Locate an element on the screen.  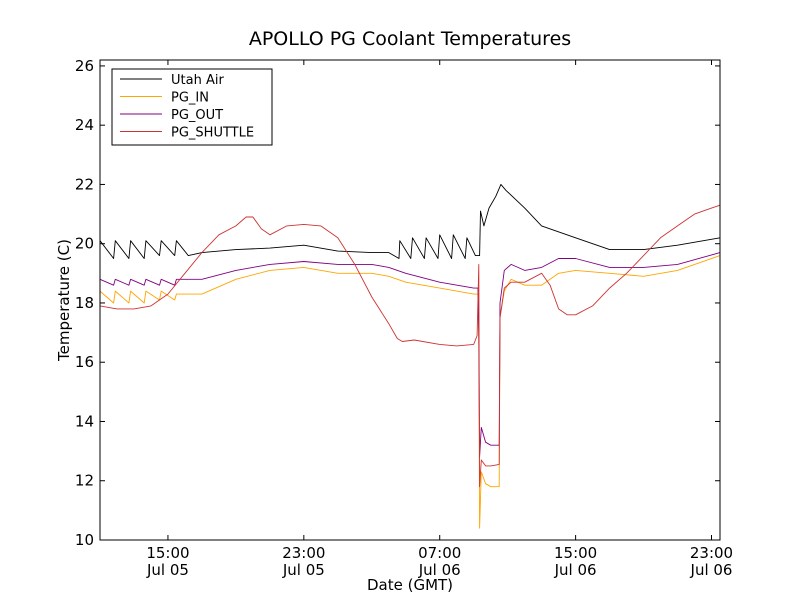
y-axis-label: Temperature (C) is located at coordinates (64, 300).